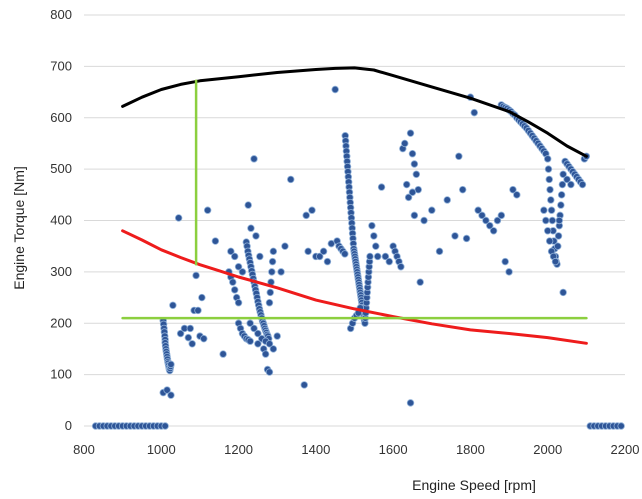 The width and height of the screenshot is (642, 499). What do you see at coordinates (547, 449) in the screenshot?
I see `x-tick-label: 2000` at bounding box center [547, 449].